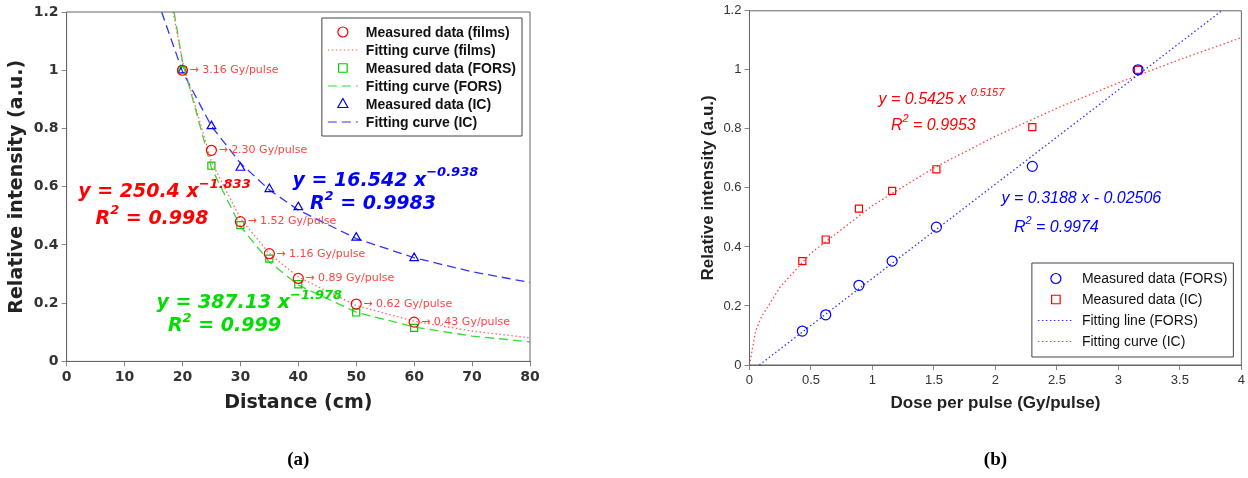  What do you see at coordinates (408, 303) in the screenshot?
I see `annotation: → 0.62 Gy/pulse` at bounding box center [408, 303].